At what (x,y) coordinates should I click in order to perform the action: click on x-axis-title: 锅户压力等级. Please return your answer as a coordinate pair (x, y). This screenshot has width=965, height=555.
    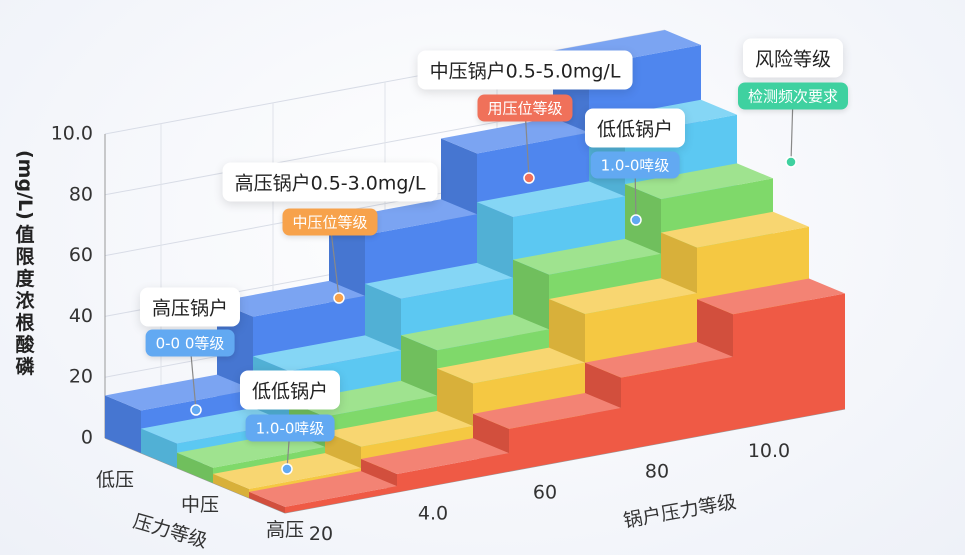
    Looking at the image, I should click on (680, 511).